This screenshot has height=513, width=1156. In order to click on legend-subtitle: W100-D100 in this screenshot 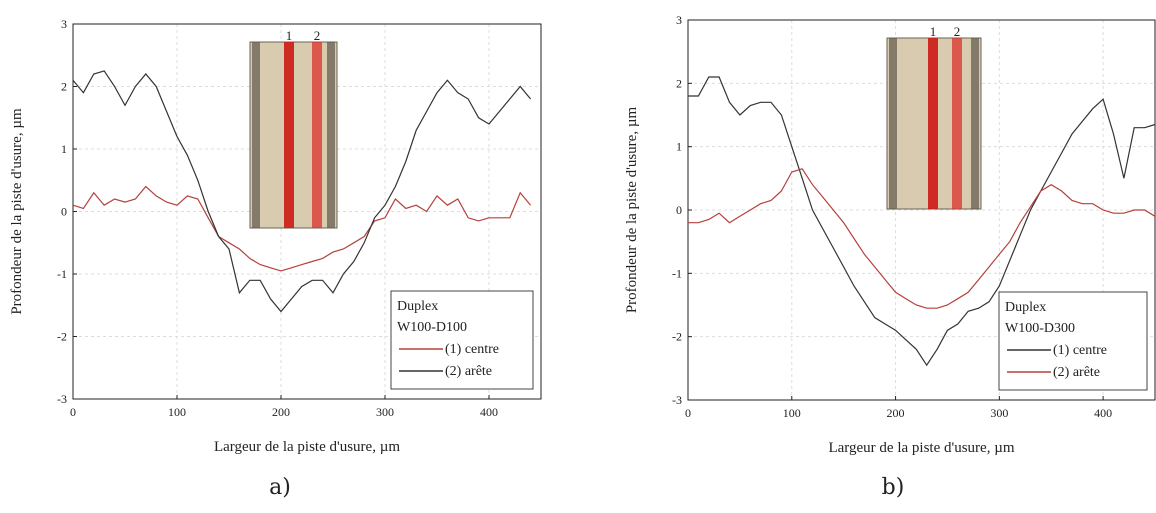, I will do `click(432, 327)`.